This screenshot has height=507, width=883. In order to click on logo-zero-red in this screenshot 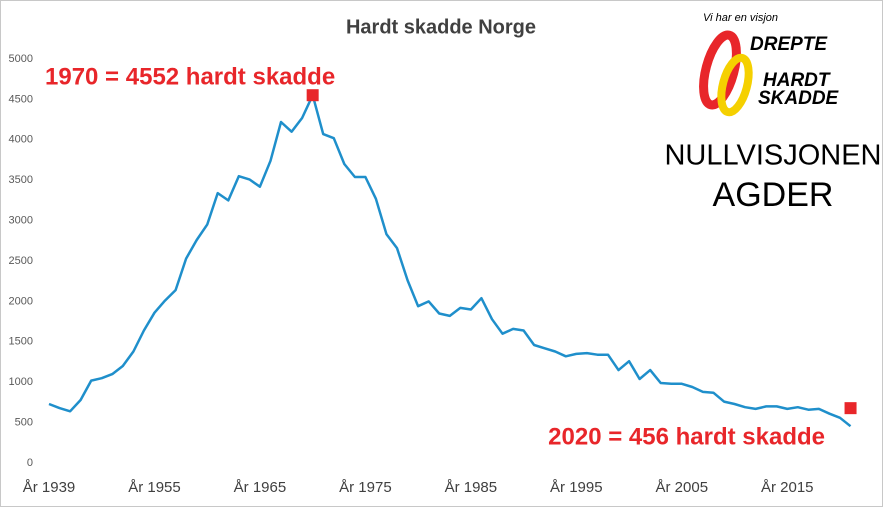, I will do `click(720, 70)`.